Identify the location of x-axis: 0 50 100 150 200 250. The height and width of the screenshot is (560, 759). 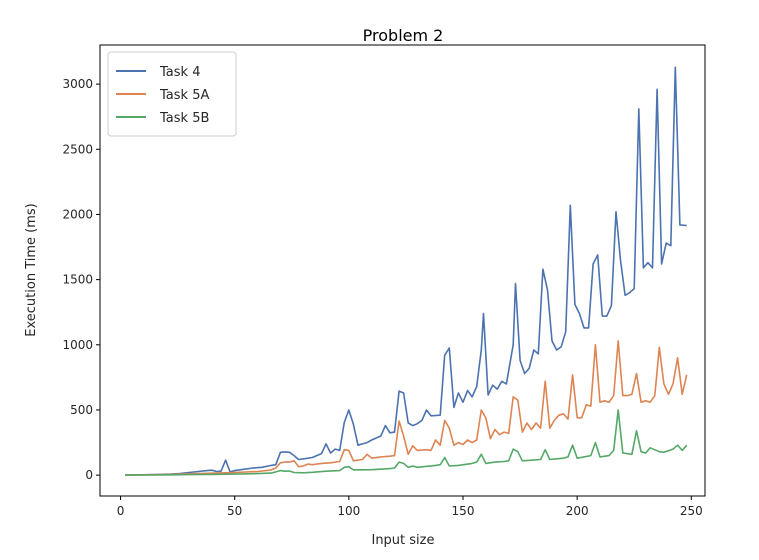
(410, 507).